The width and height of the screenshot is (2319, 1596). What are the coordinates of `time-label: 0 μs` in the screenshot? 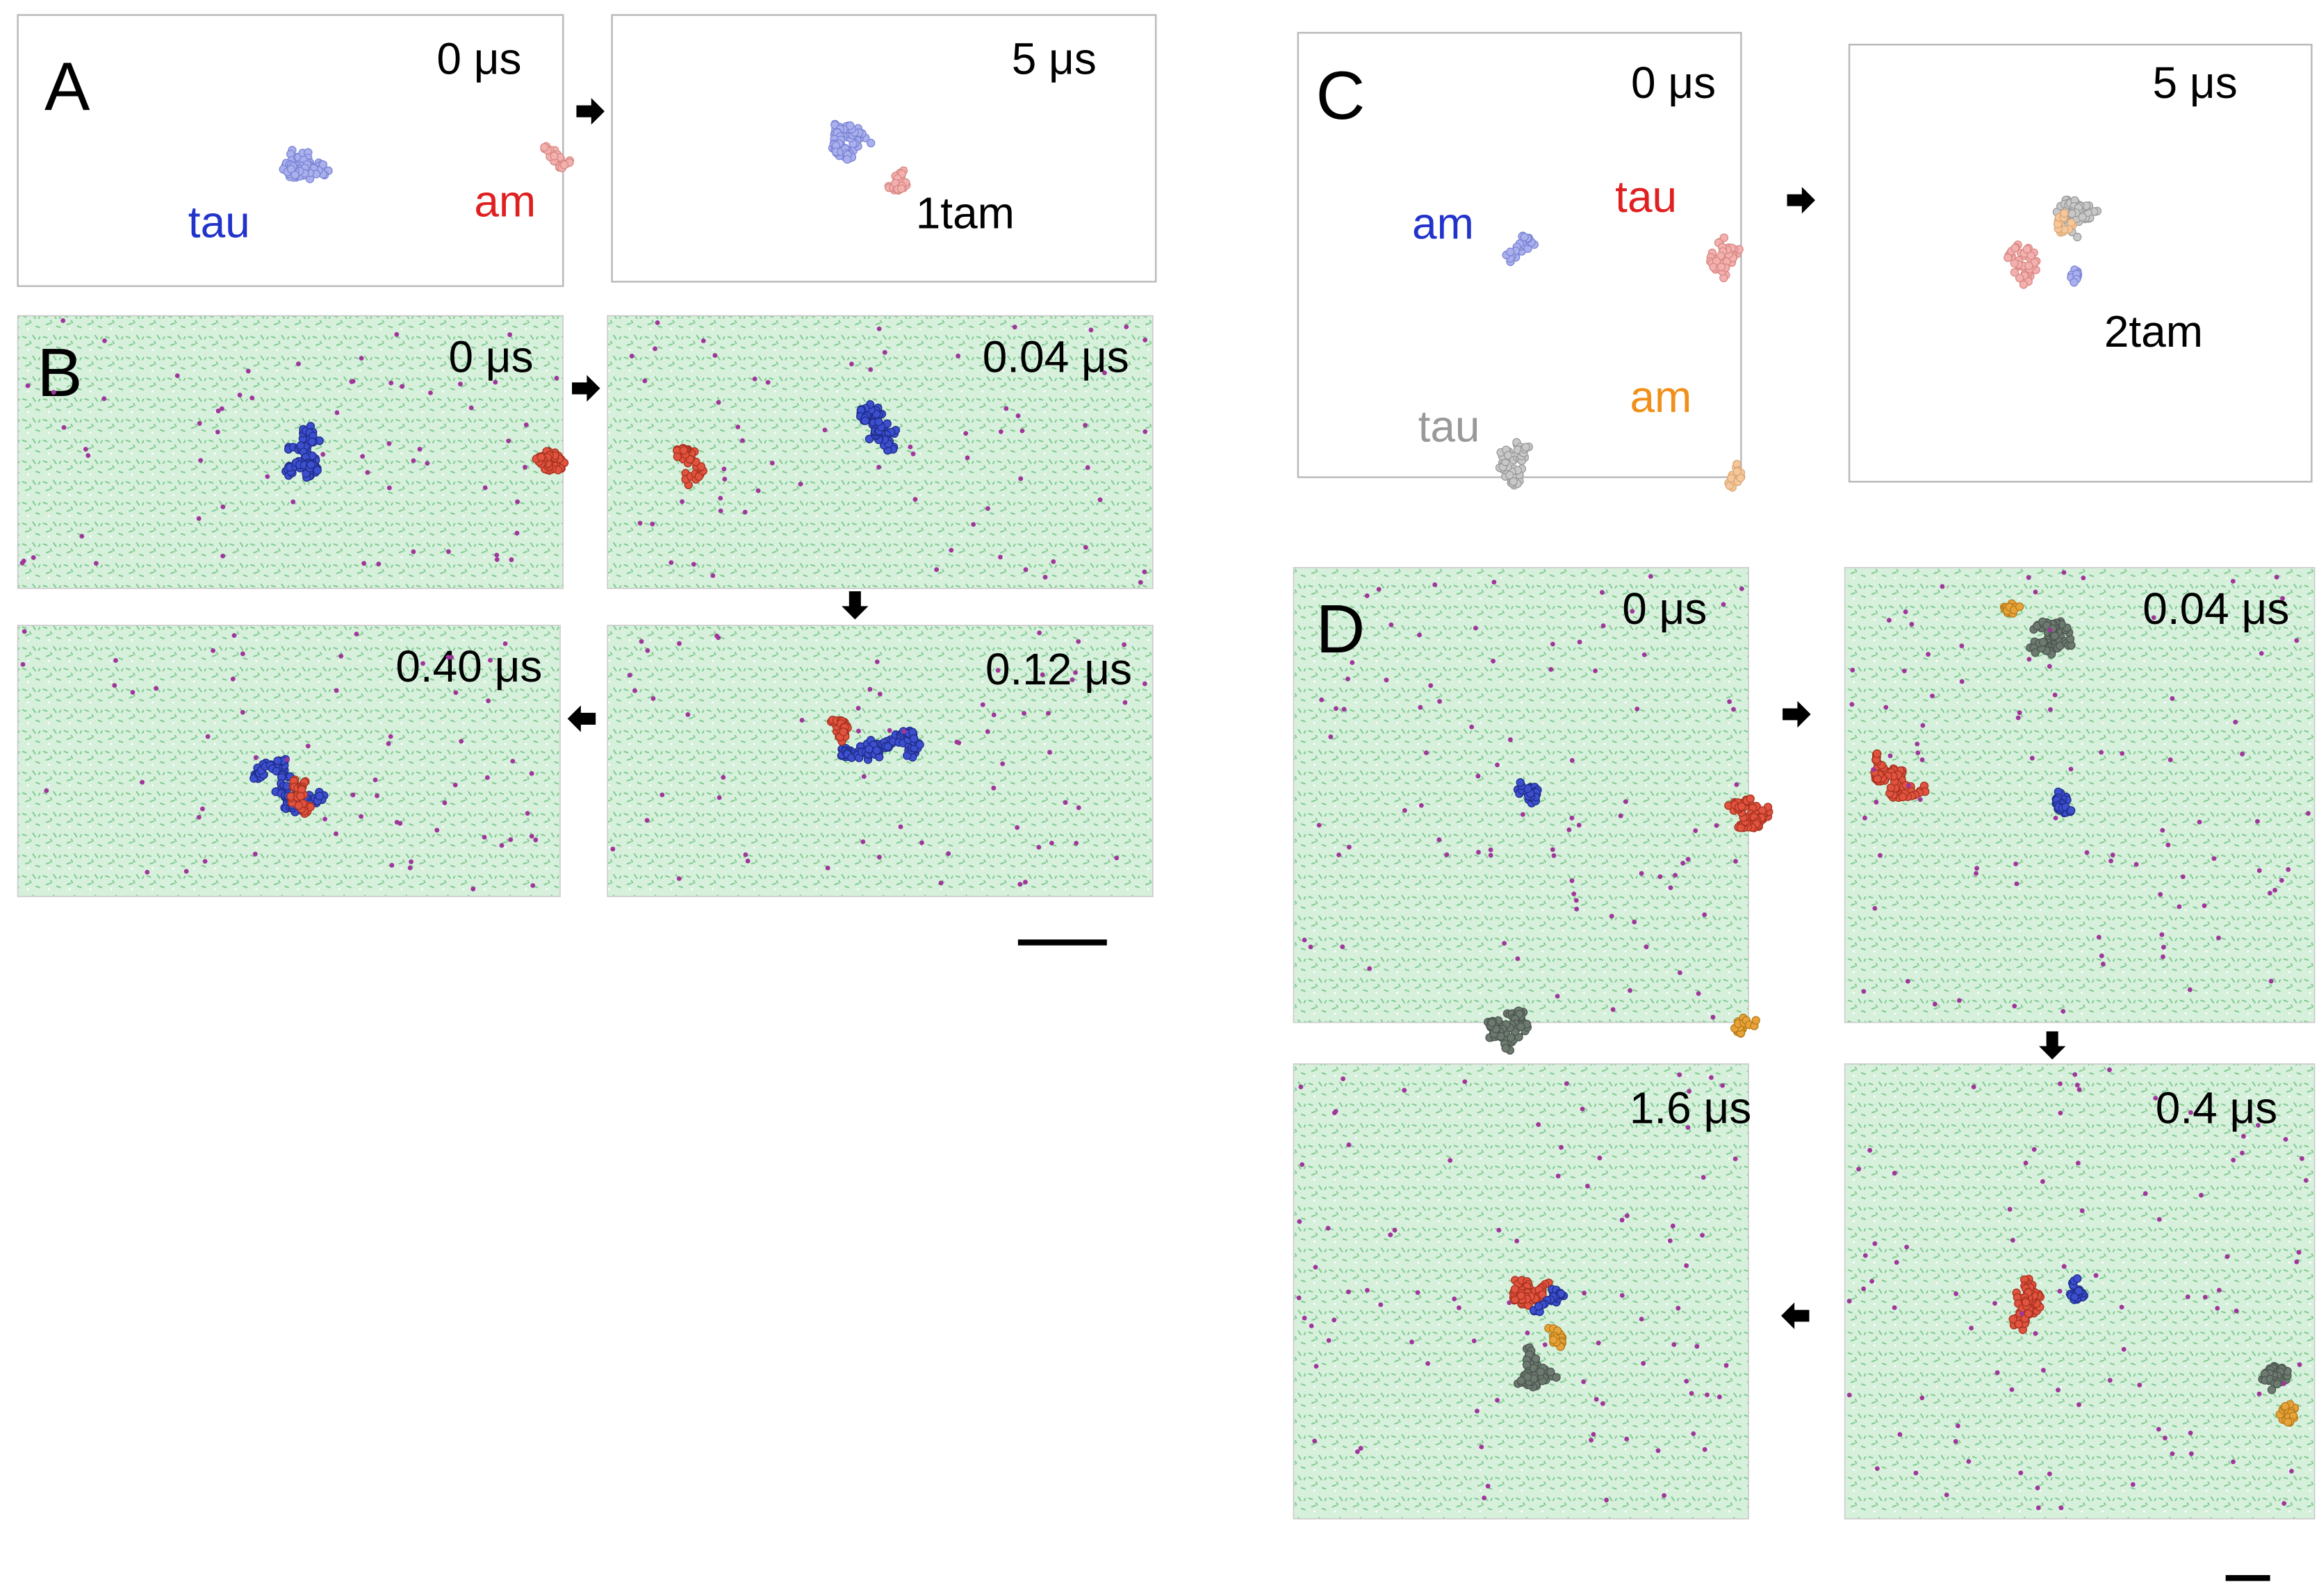 It's located at (1664, 609).